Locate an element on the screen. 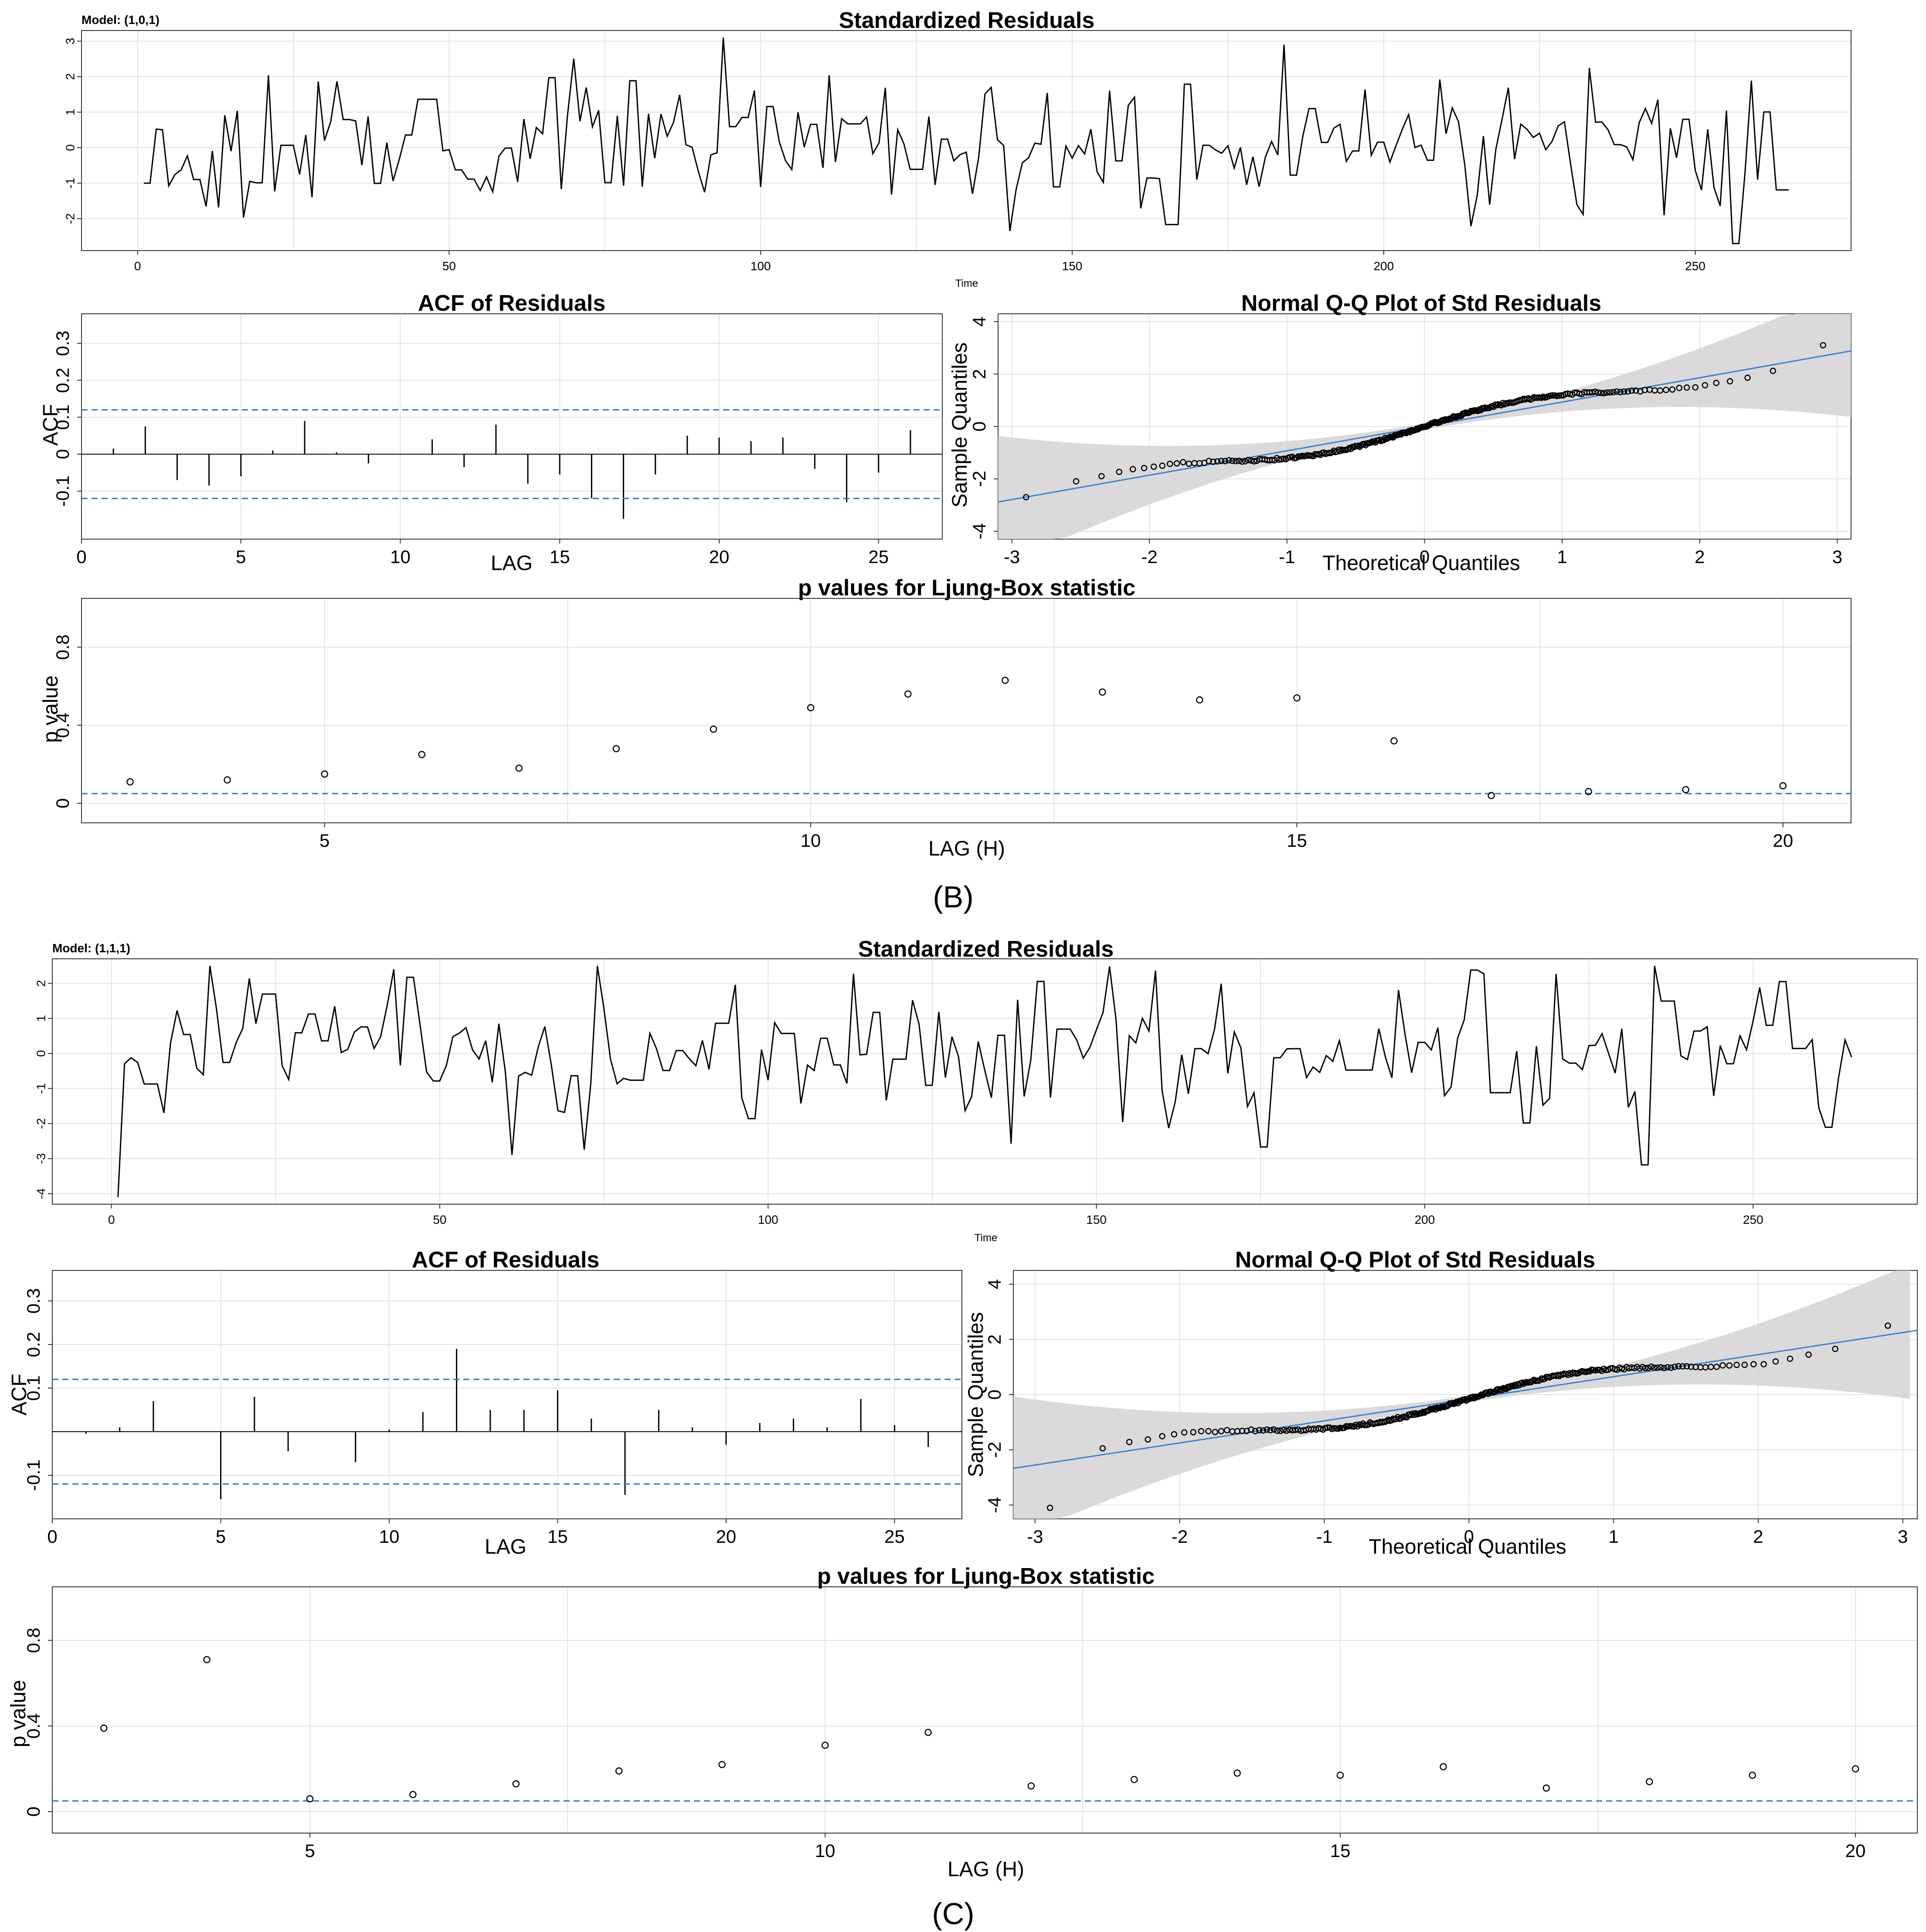  lb-title-c: p values for Ljung-Box statistic is located at coordinates (986, 1576).